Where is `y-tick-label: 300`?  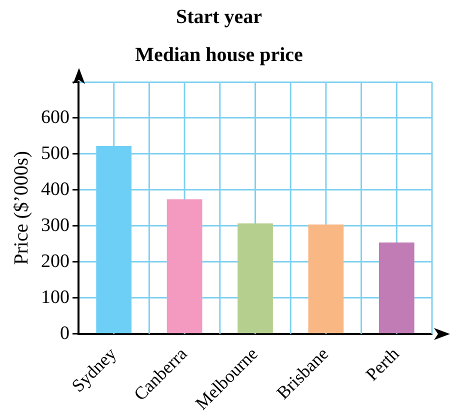
y-tick-label: 300 is located at coordinates (55, 225).